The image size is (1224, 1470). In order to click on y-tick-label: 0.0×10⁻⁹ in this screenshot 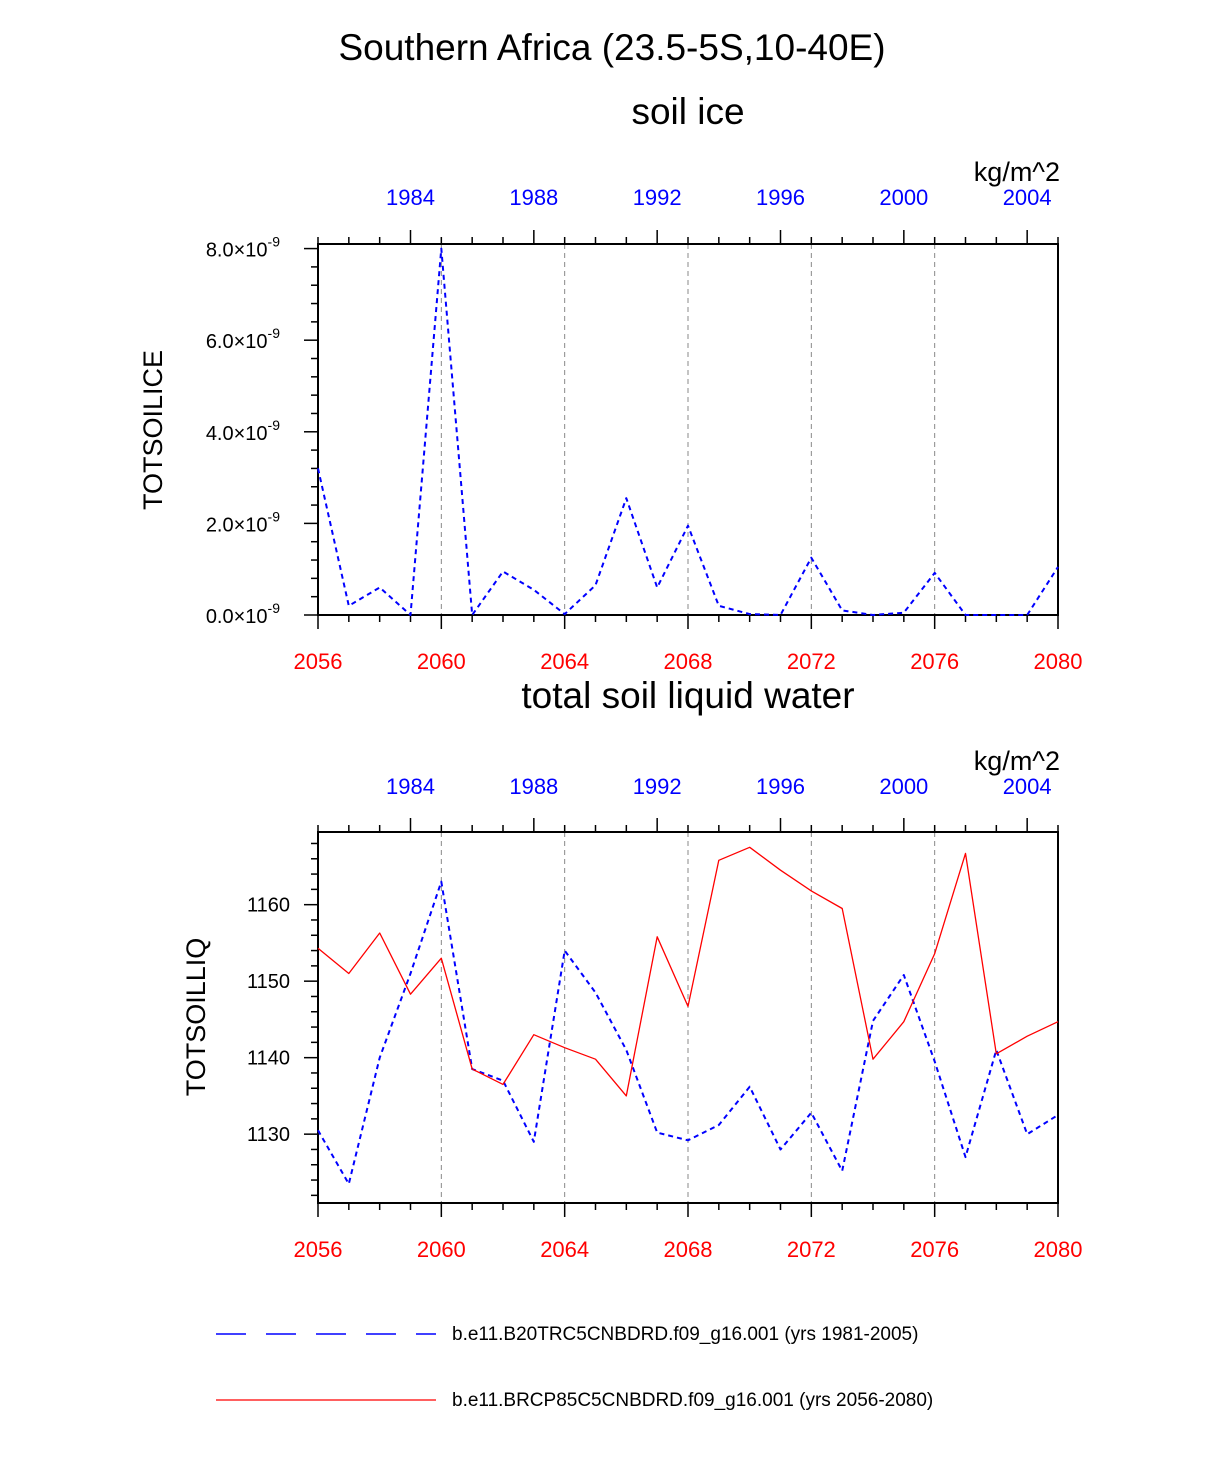, I will do `click(243, 614)`.